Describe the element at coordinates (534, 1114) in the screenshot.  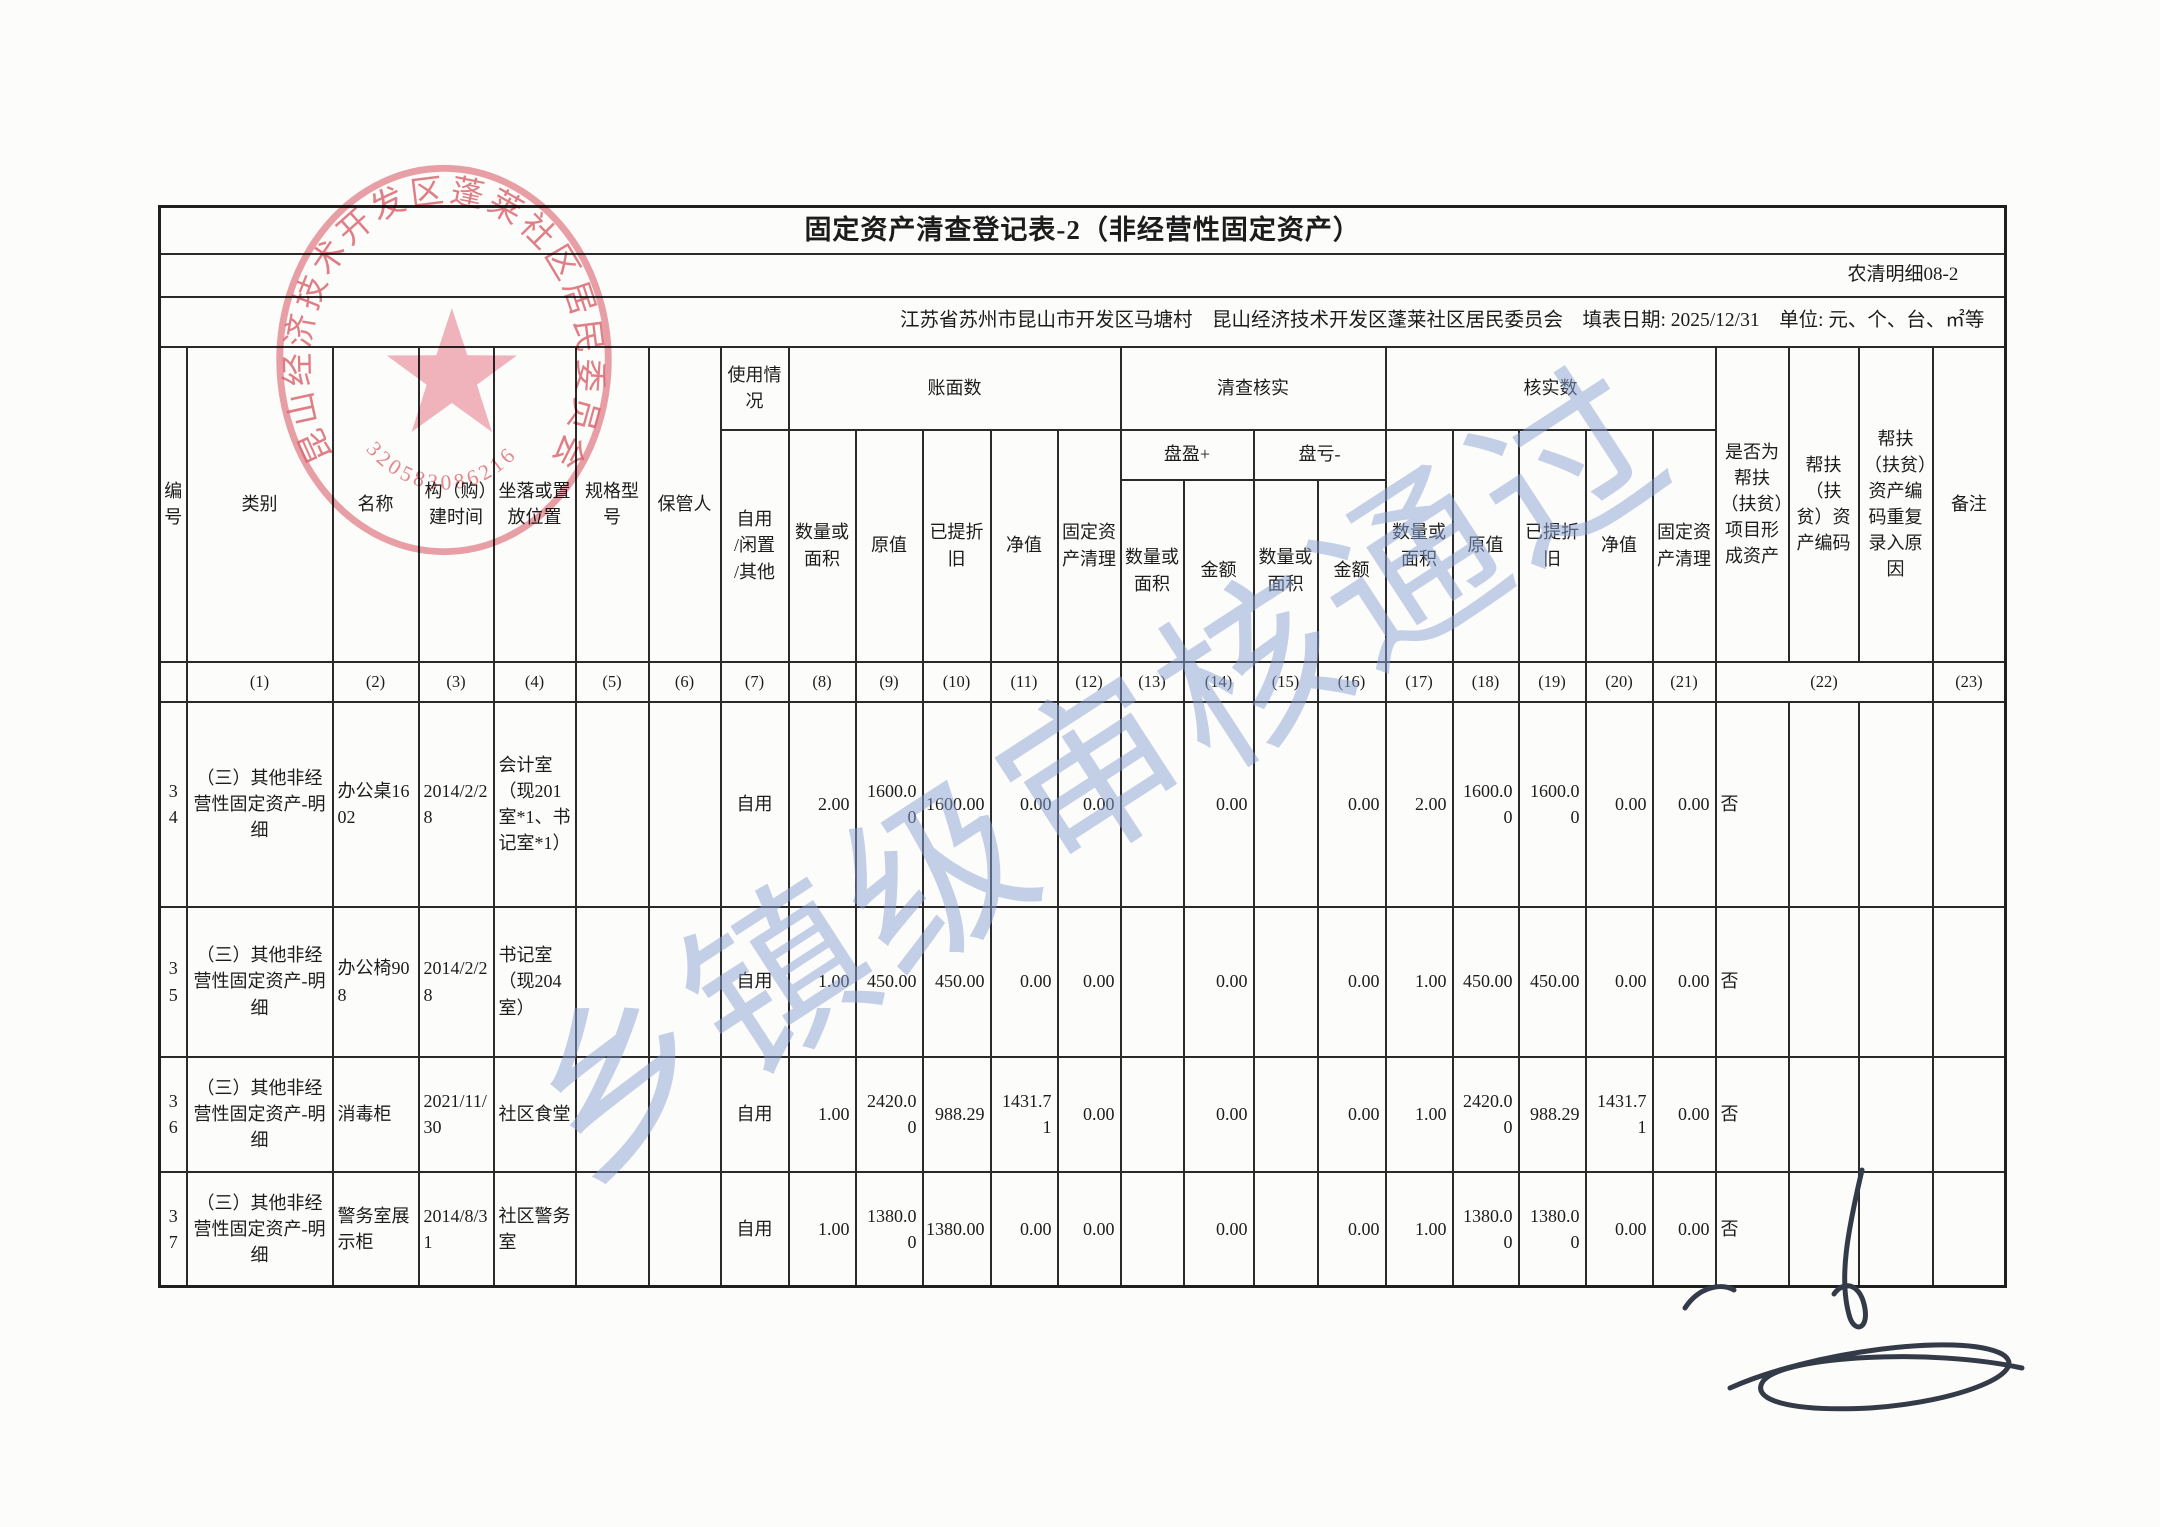
I see `cell-location: 社区食堂` at that location.